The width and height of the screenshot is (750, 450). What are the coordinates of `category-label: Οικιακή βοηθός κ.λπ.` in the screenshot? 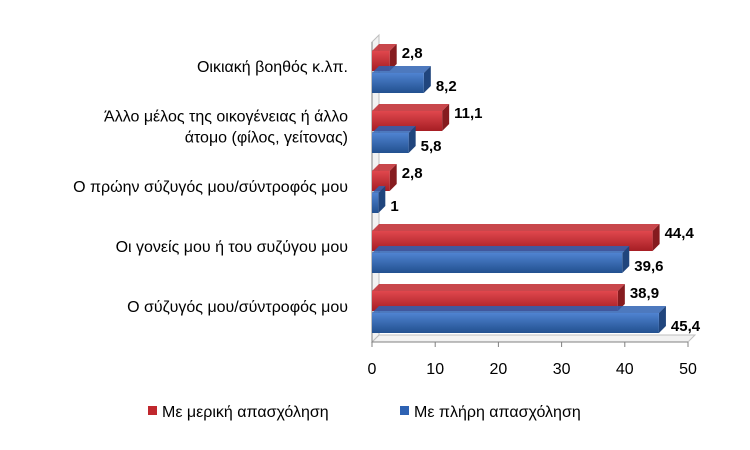 It's located at (272, 67).